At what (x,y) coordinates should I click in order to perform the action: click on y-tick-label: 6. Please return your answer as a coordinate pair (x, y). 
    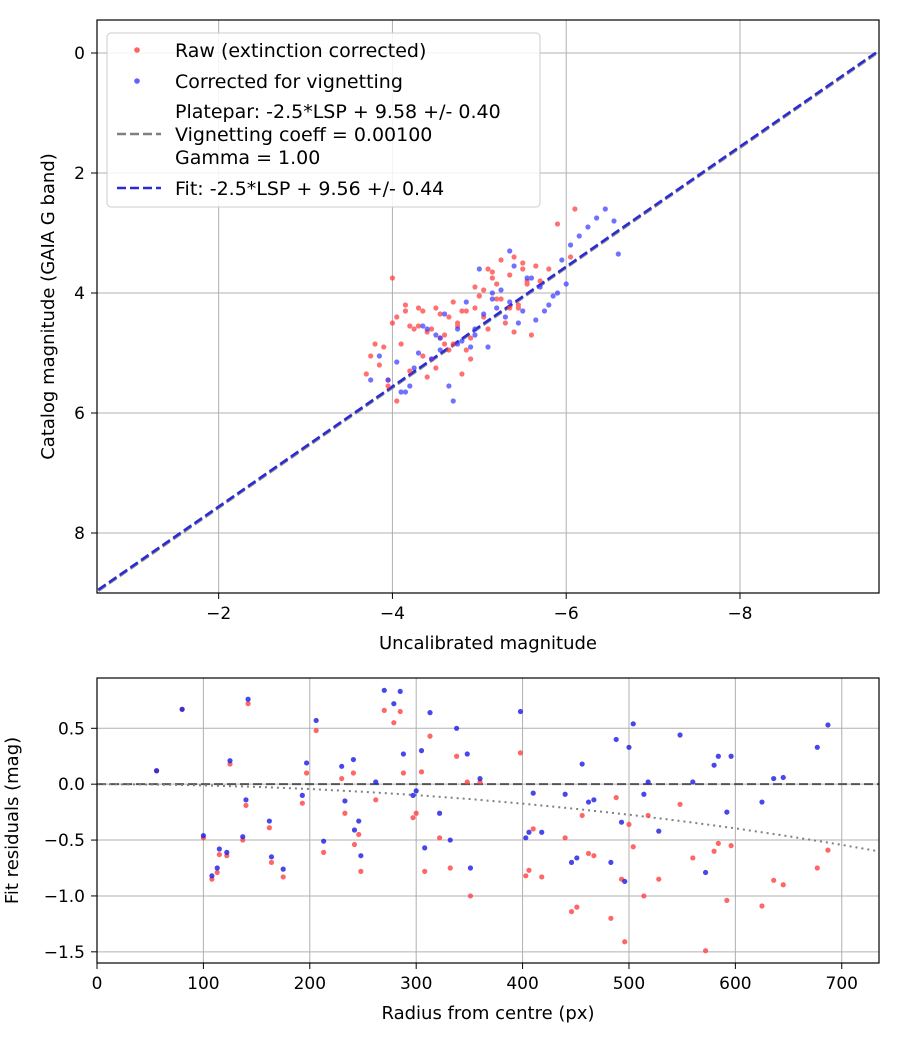
    Looking at the image, I should click on (79, 414).